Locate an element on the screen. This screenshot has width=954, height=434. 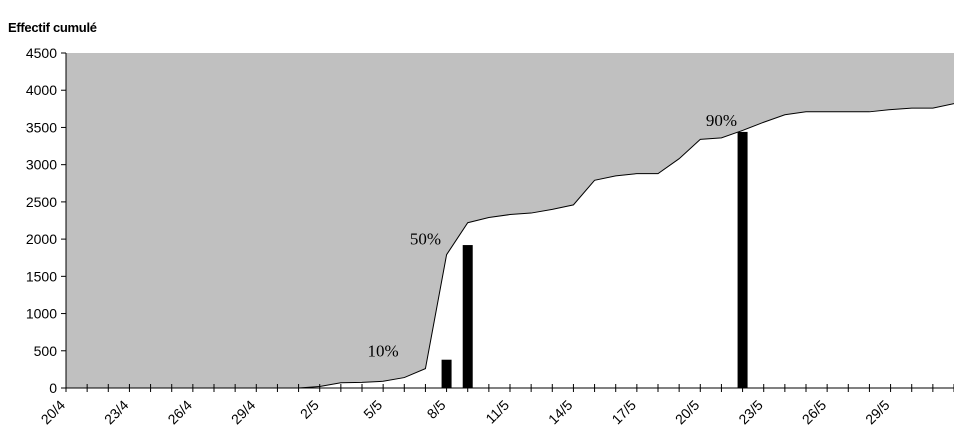
x-tick-label: 20/4 is located at coordinates (53, 412).